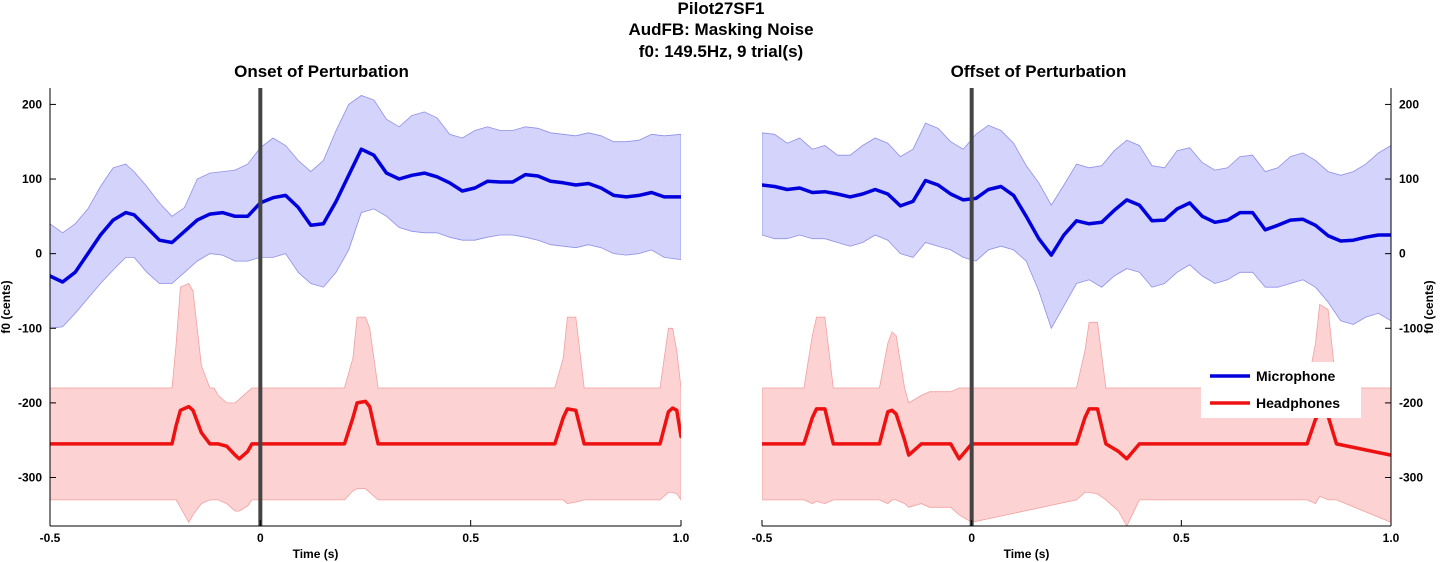 This screenshot has height=562, width=1441. Describe the element at coordinates (1298, 403) in the screenshot. I see `legend-label-headphones: Headphones` at that location.